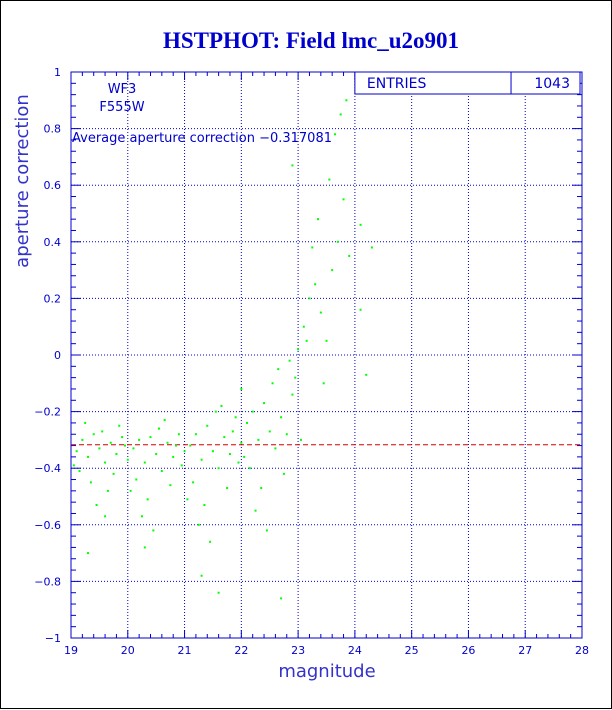  What do you see at coordinates (326, 671) in the screenshot?
I see `x-axis-title: magnitude` at bounding box center [326, 671].